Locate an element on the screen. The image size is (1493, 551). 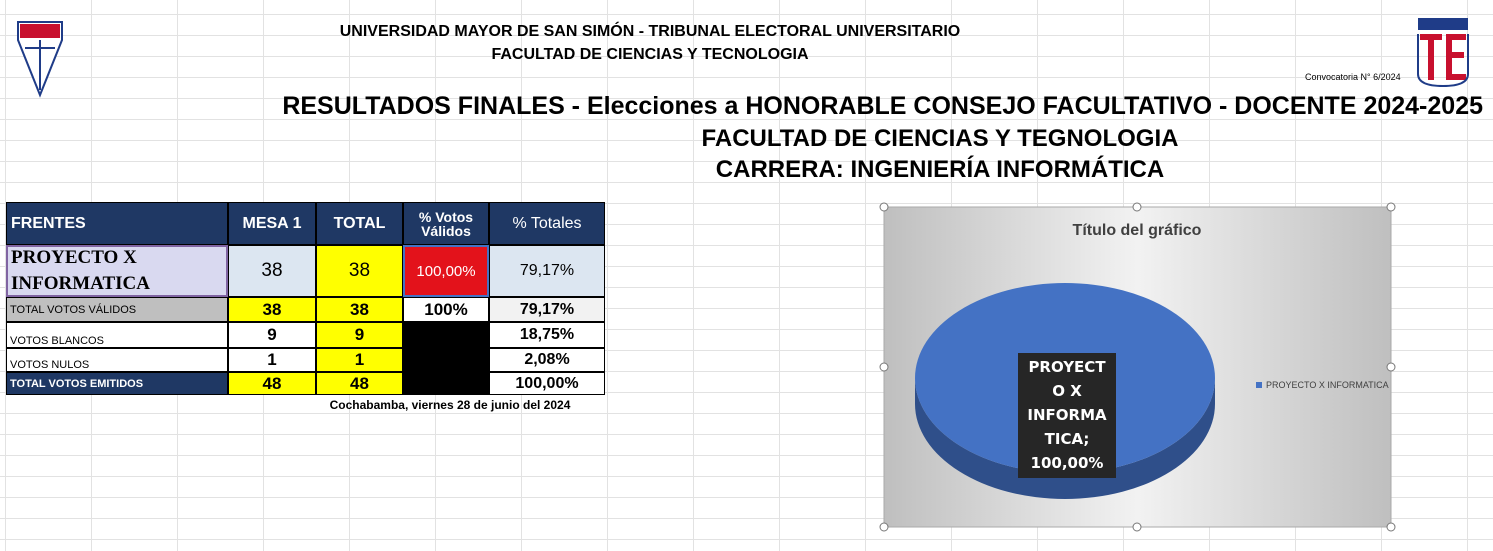
table-cell: PROYECTO X INFORMATICA is located at coordinates (117, 271).